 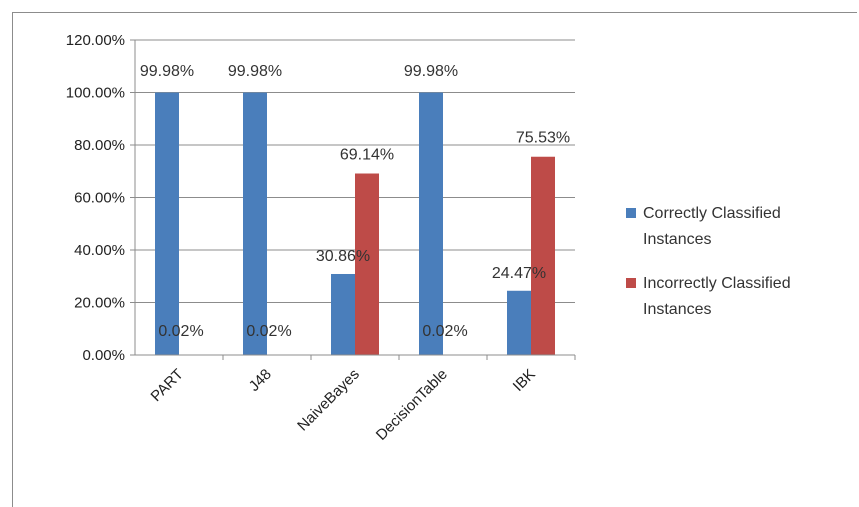 What do you see at coordinates (166, 385) in the screenshot?
I see `x-tick-label: PART` at bounding box center [166, 385].